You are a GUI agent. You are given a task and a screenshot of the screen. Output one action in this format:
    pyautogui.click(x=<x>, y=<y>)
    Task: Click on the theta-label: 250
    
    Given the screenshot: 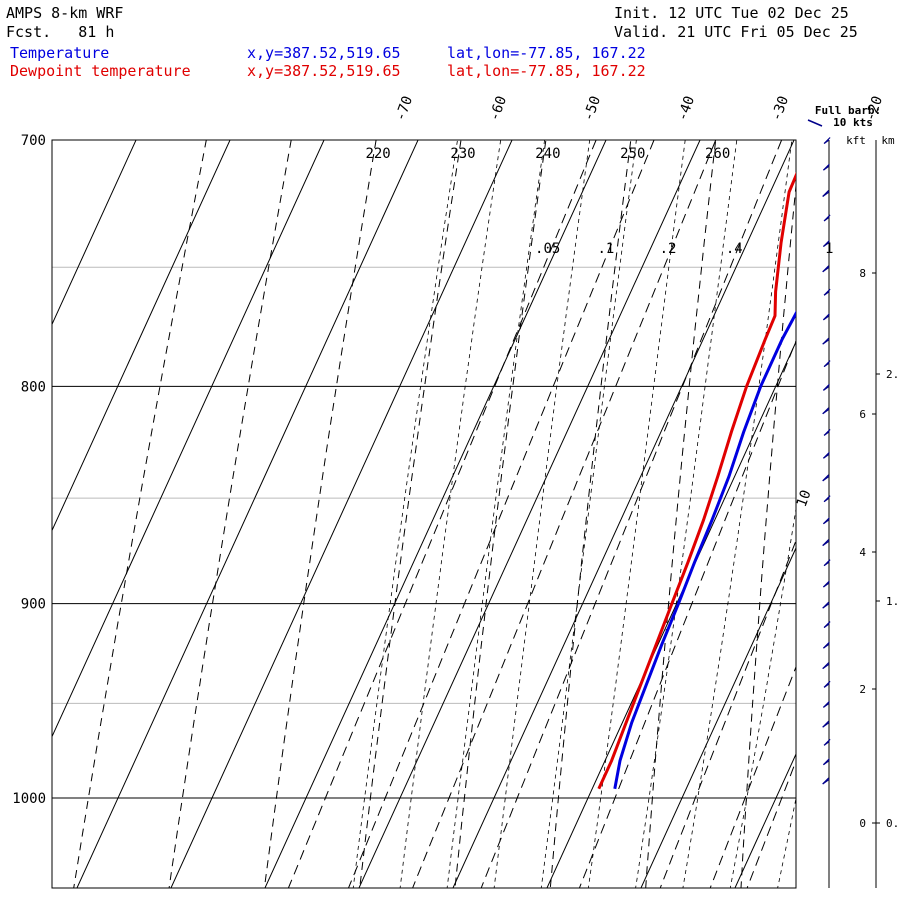 What is the action you would take?
    pyautogui.click(x=632, y=154)
    